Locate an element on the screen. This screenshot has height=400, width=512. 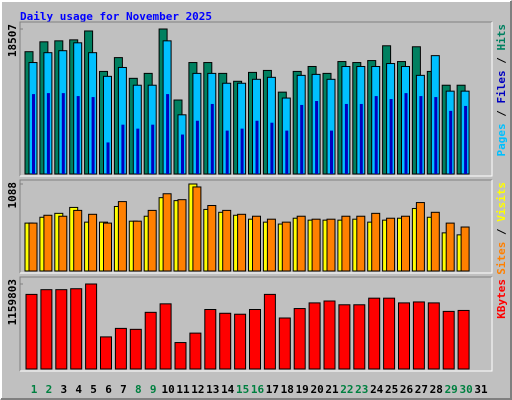
legend: Sites / Visits is located at coordinates (501, 228).